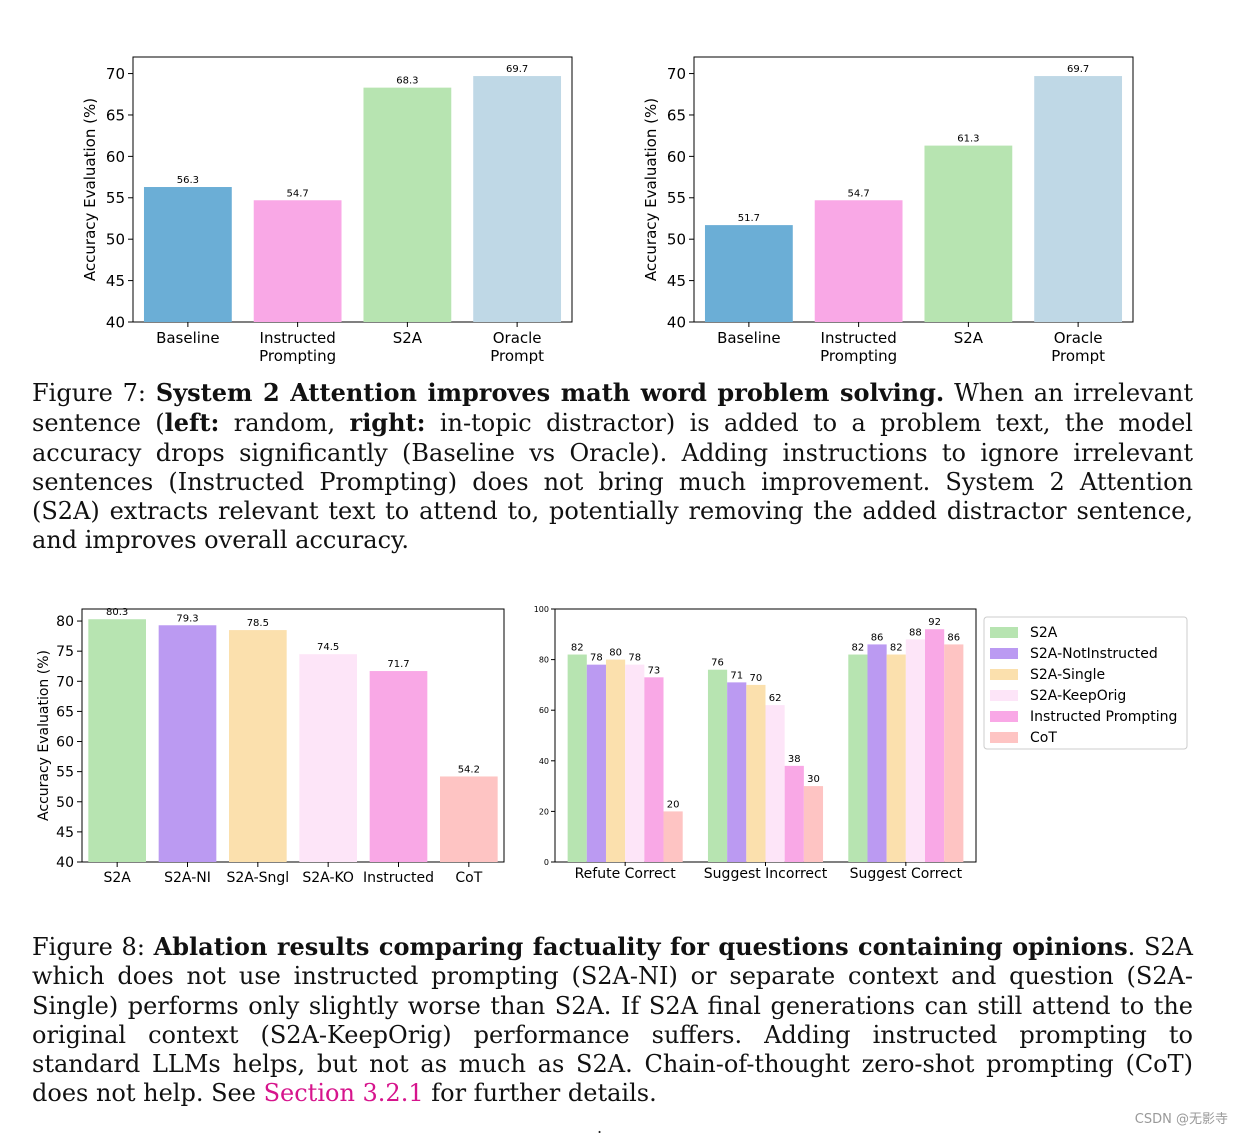 This screenshot has height=1137, width=1244. Describe the element at coordinates (736, 675) in the screenshot. I see `bar-value-label: 71` at that location.